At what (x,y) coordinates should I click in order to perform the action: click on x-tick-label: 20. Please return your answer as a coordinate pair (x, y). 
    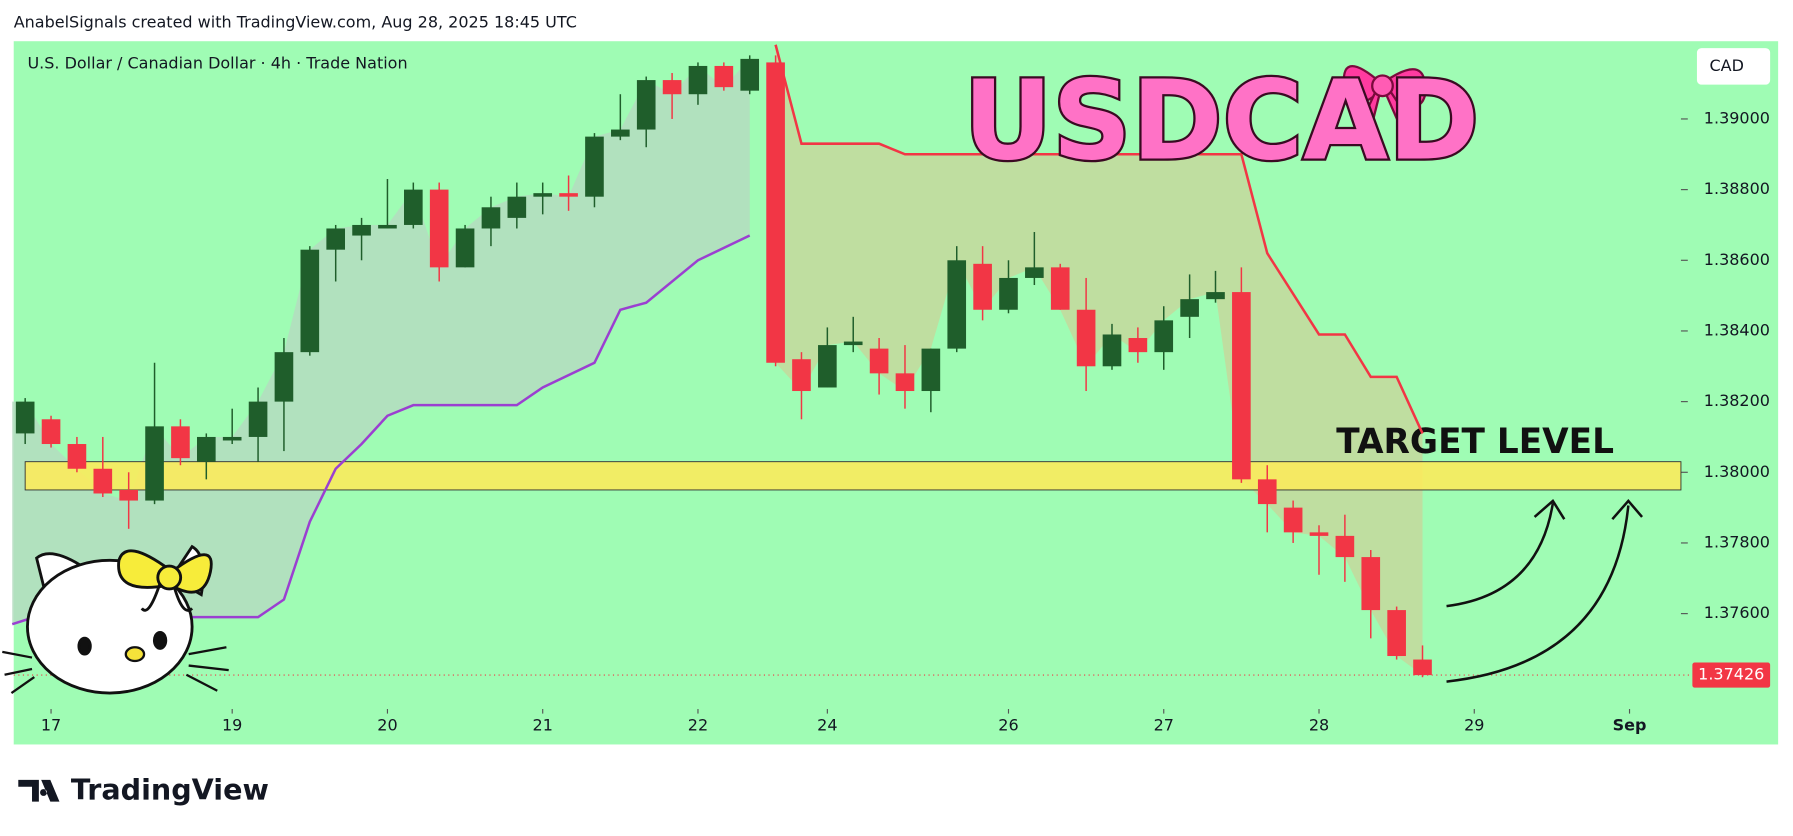
    Looking at the image, I should click on (387, 725).